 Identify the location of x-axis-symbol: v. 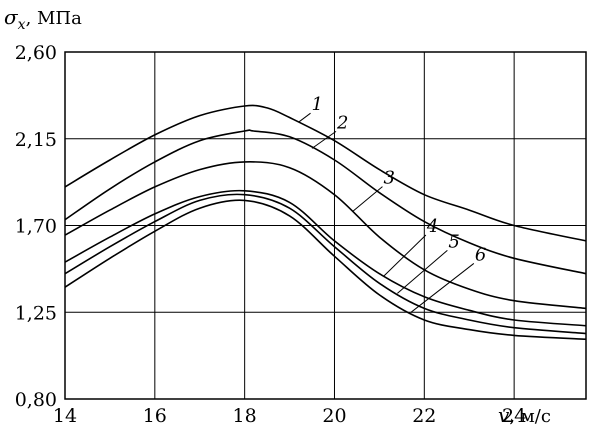
(504, 415).